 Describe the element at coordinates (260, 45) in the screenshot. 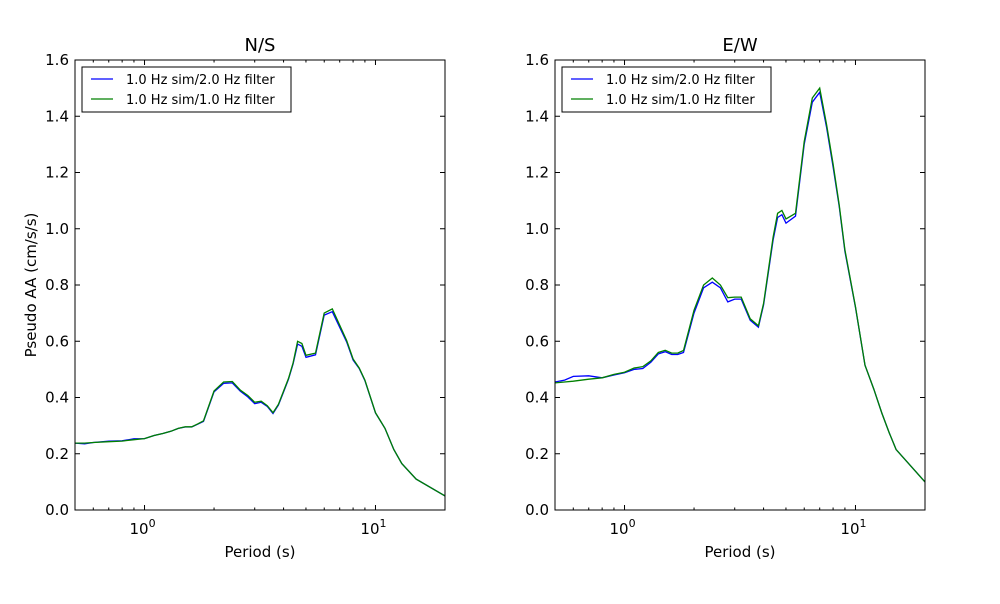

I see `ns-title: N/S` at that location.